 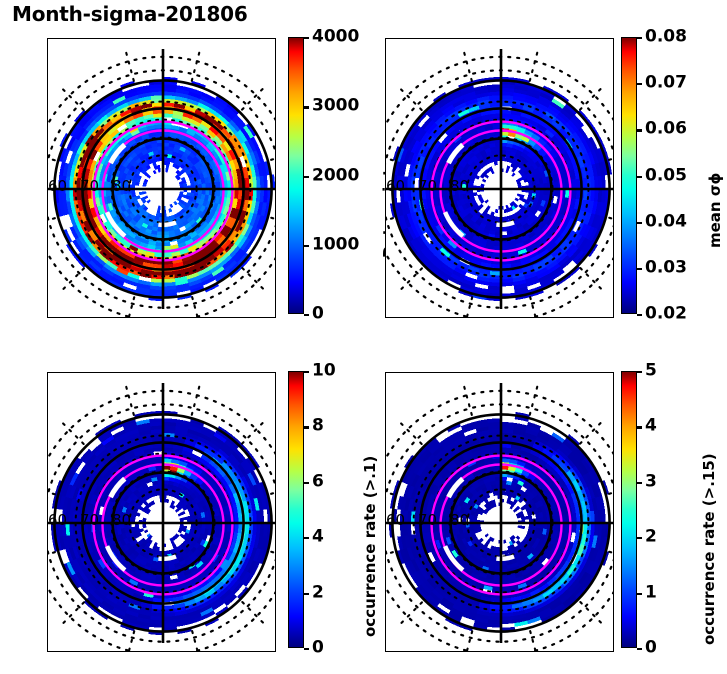 I want to click on lat-label-80-tr: 80, so click(x=460, y=186).